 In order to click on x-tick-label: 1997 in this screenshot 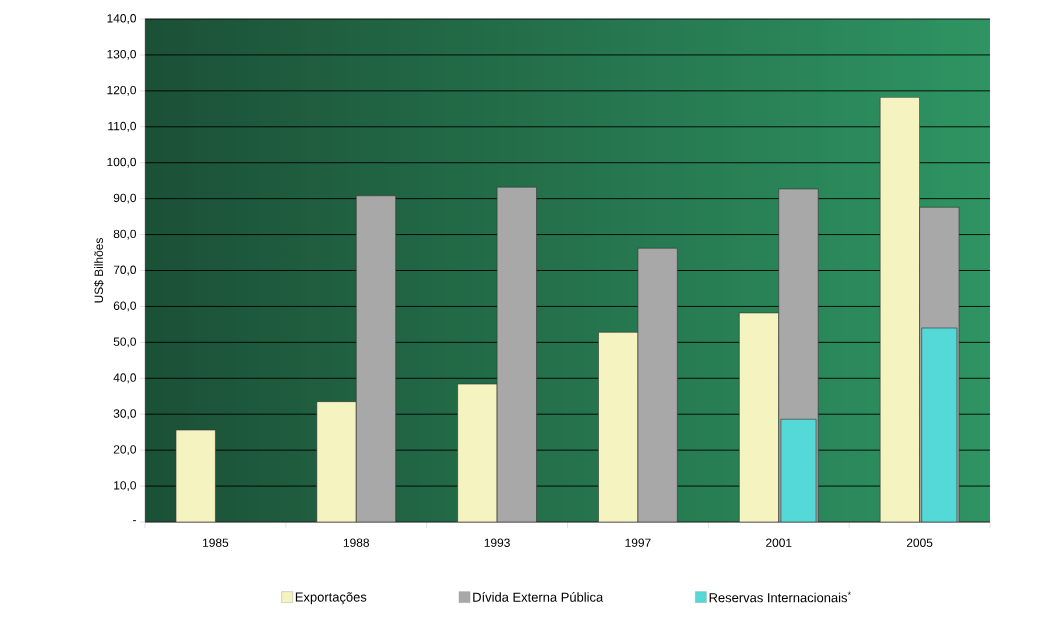, I will do `click(638, 542)`.